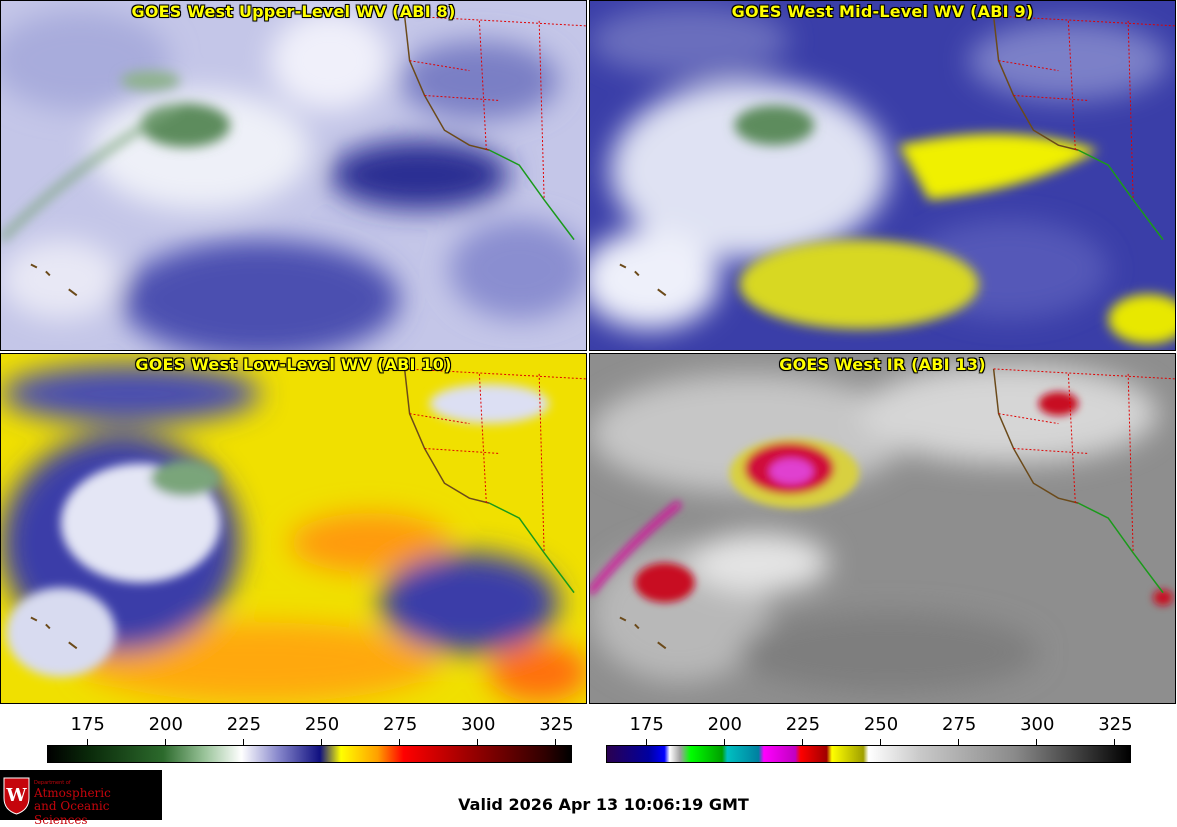 This screenshot has width=1177, height=827. Describe the element at coordinates (293, 11) in the screenshot. I see `panel-title: GOES West Upper-Level WV (ABI 8)` at that location.